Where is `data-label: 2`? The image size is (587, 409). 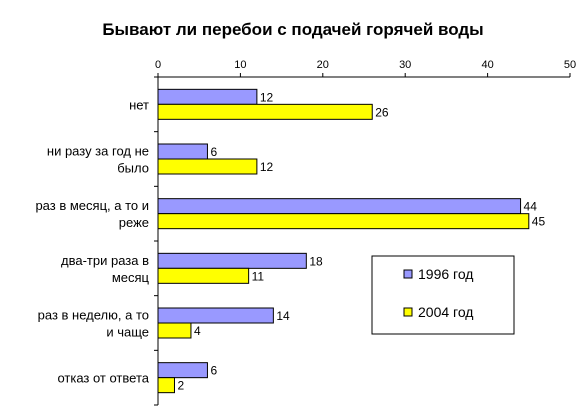 data-label: 2 is located at coordinates (180, 386).